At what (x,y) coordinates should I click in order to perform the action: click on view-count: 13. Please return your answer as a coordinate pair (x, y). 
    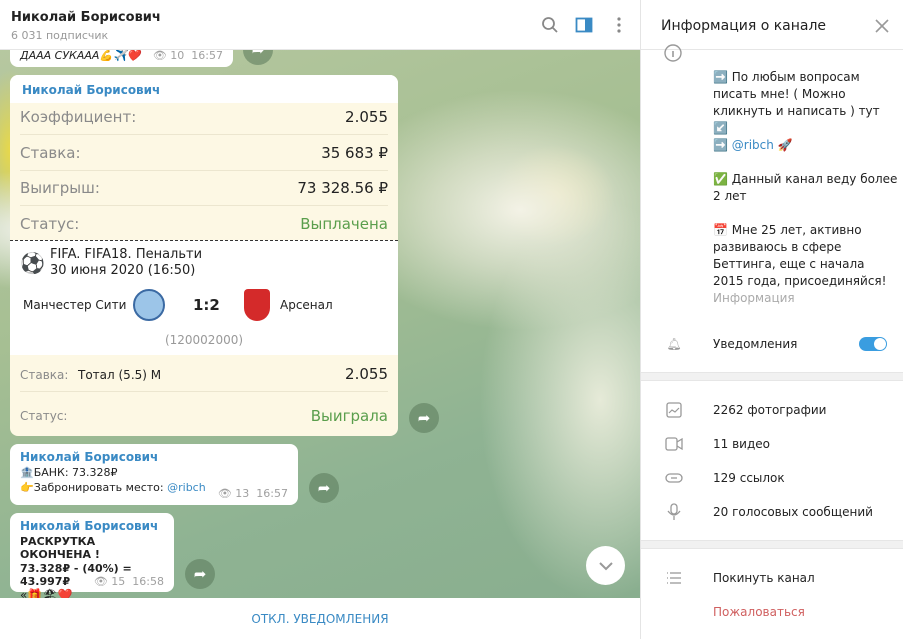
    Looking at the image, I should click on (242, 493).